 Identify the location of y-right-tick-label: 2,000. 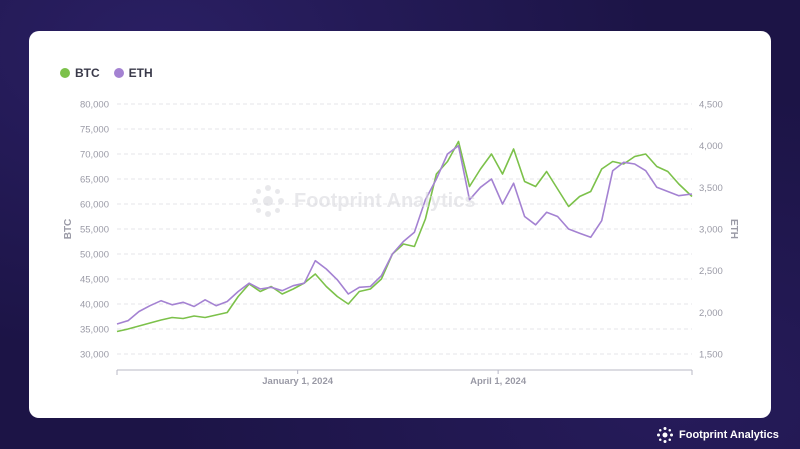
(711, 313).